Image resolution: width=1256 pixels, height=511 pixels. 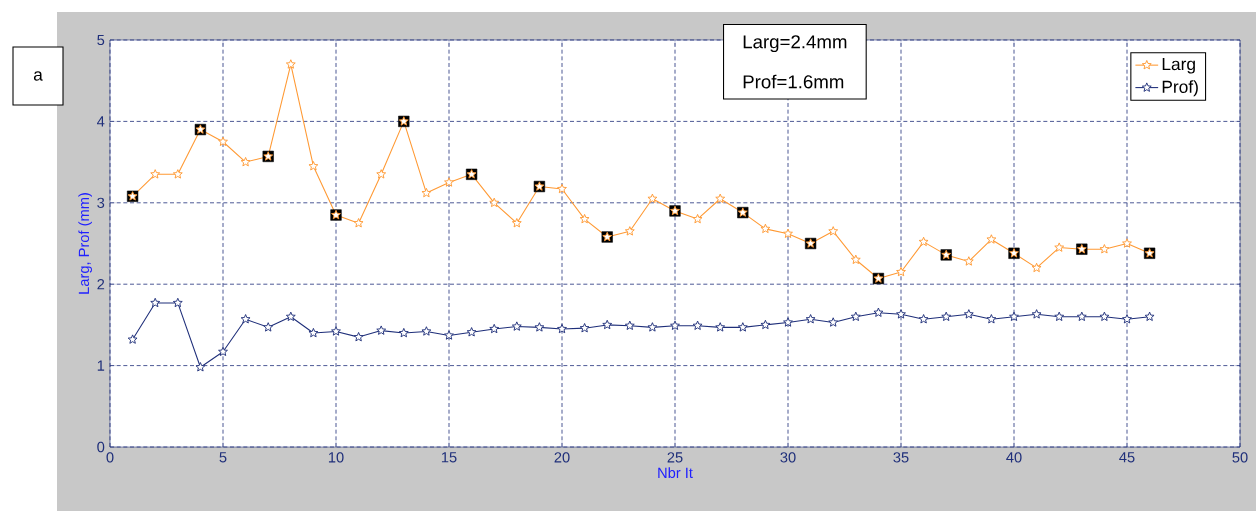 What do you see at coordinates (675, 457) in the screenshot?
I see `x-tick-label: 25` at bounding box center [675, 457].